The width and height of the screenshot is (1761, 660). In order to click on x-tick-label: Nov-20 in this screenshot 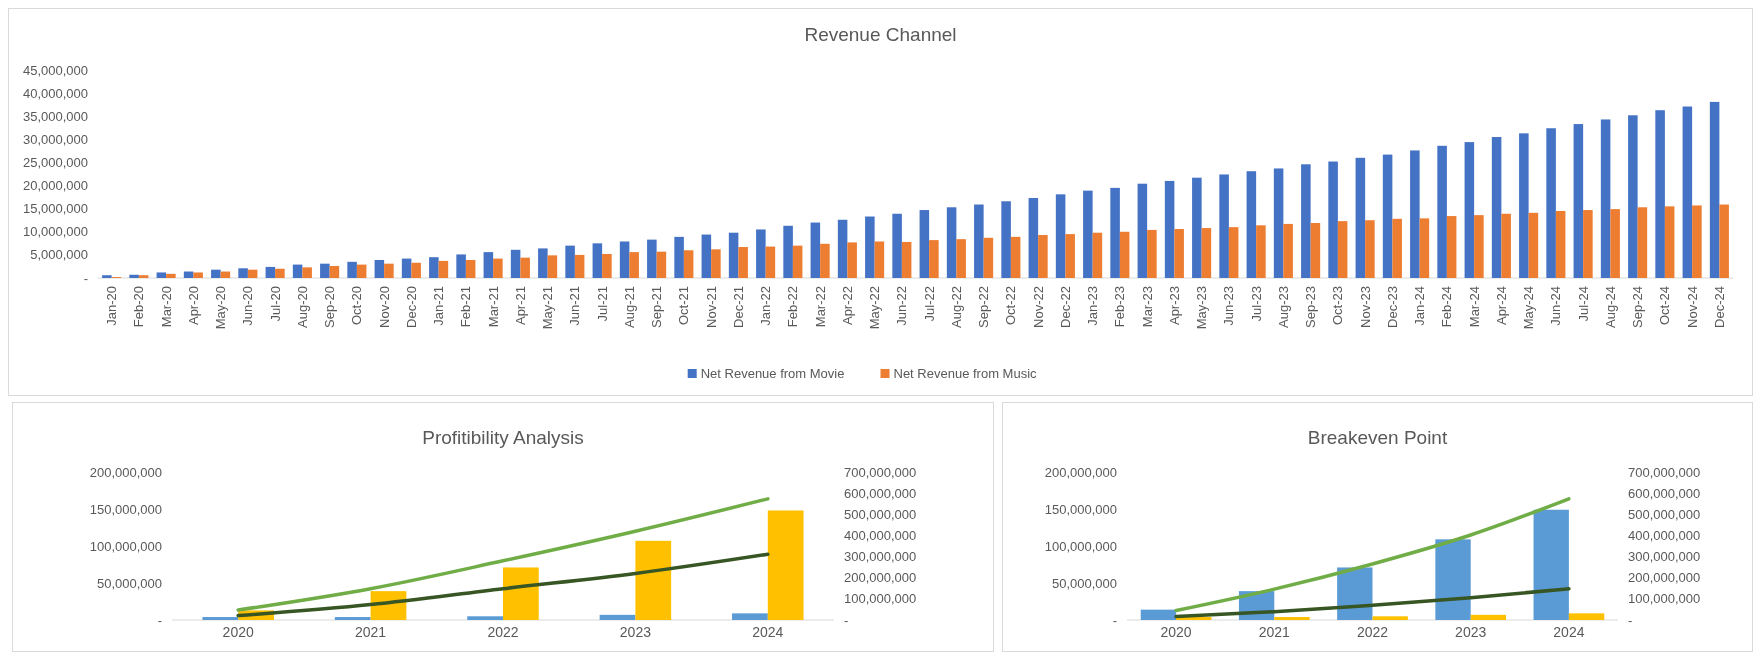, I will do `click(384, 307)`.